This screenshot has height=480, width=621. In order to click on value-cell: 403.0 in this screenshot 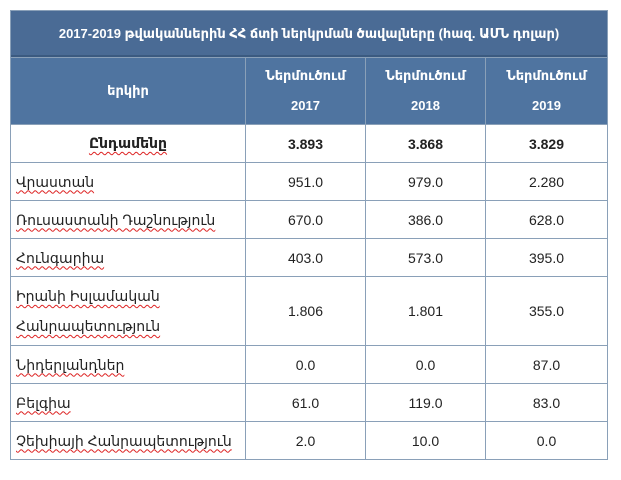, I will do `click(305, 257)`.